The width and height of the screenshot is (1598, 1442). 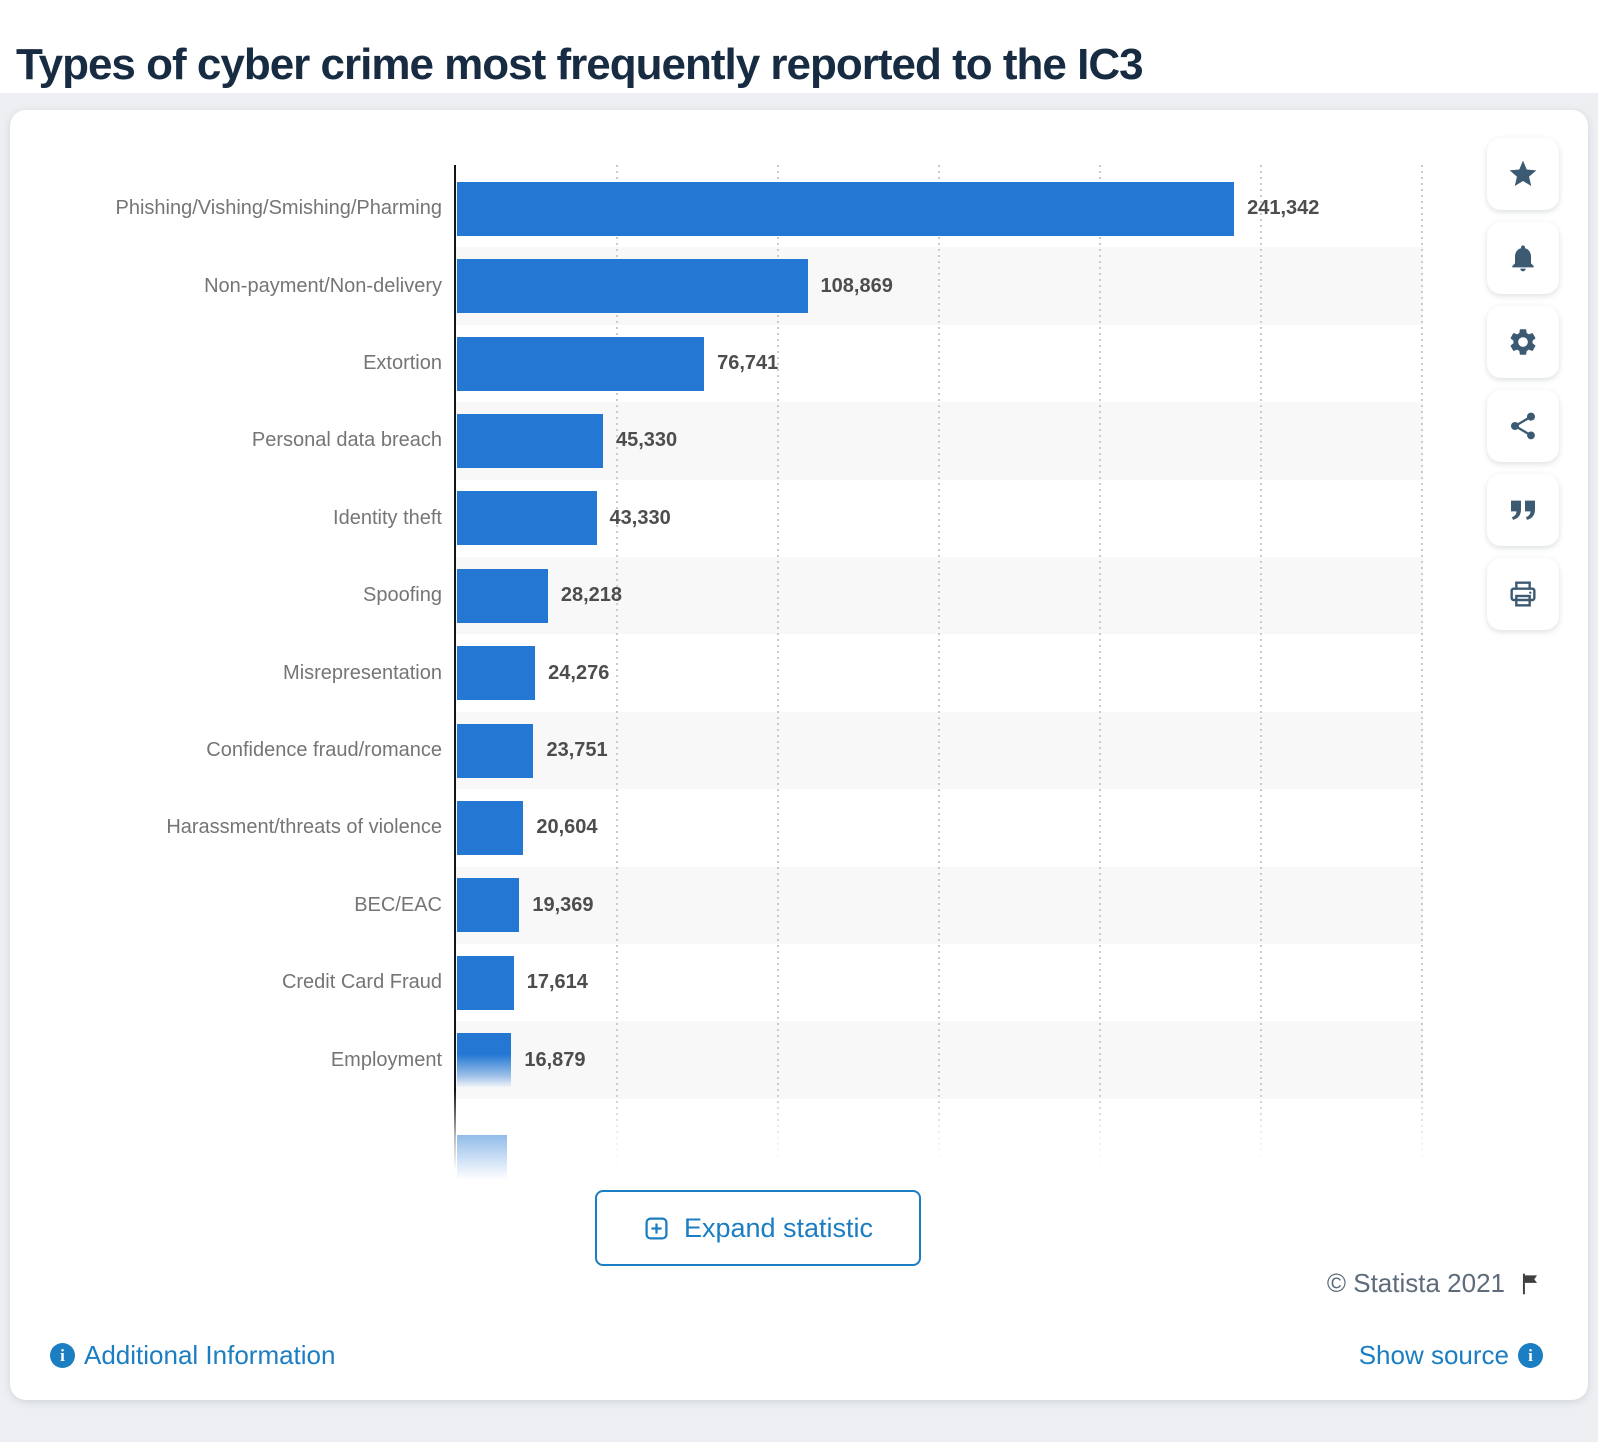 I want to click on value-label: 20,604, so click(x=567, y=827).